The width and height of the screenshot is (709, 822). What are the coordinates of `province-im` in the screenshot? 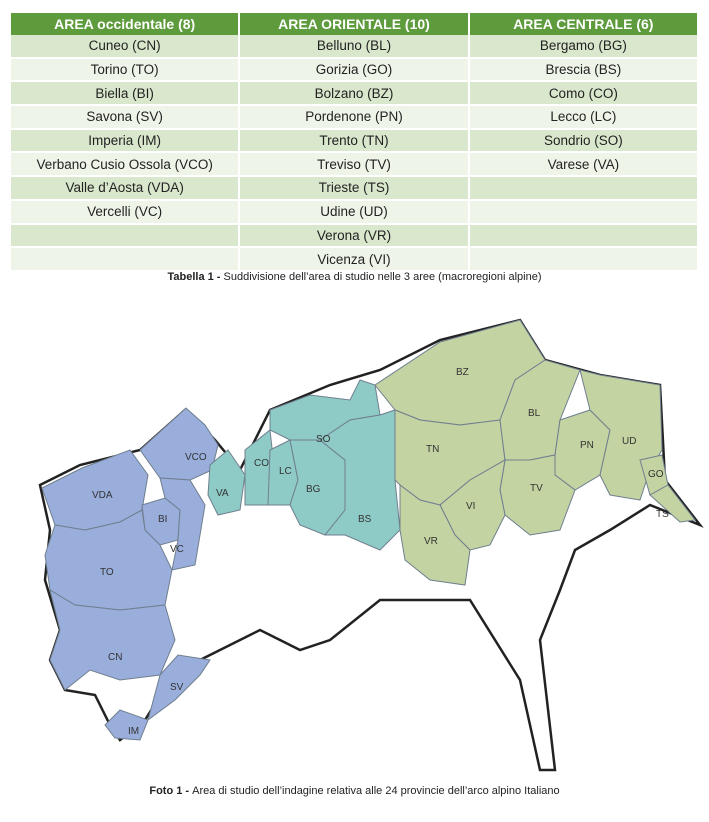 It's located at (126, 725).